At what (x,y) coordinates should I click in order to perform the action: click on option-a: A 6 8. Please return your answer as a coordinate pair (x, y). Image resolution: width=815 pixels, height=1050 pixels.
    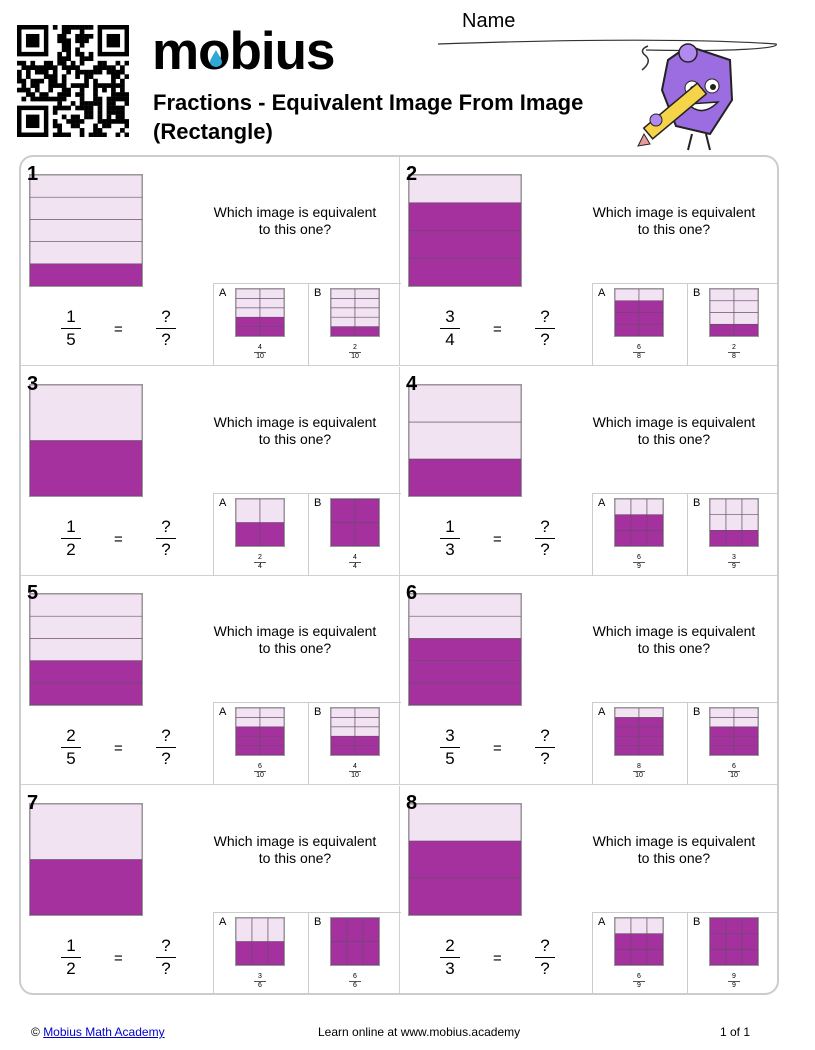
    Looking at the image, I should click on (639, 325).